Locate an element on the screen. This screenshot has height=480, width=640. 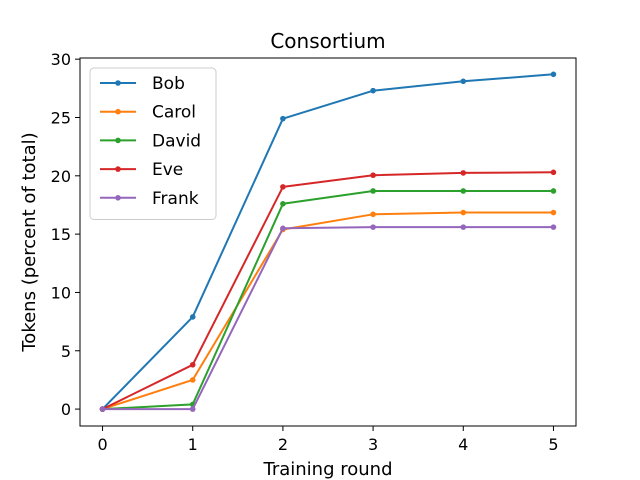
y-tick-label: 5 is located at coordinates (66, 351).